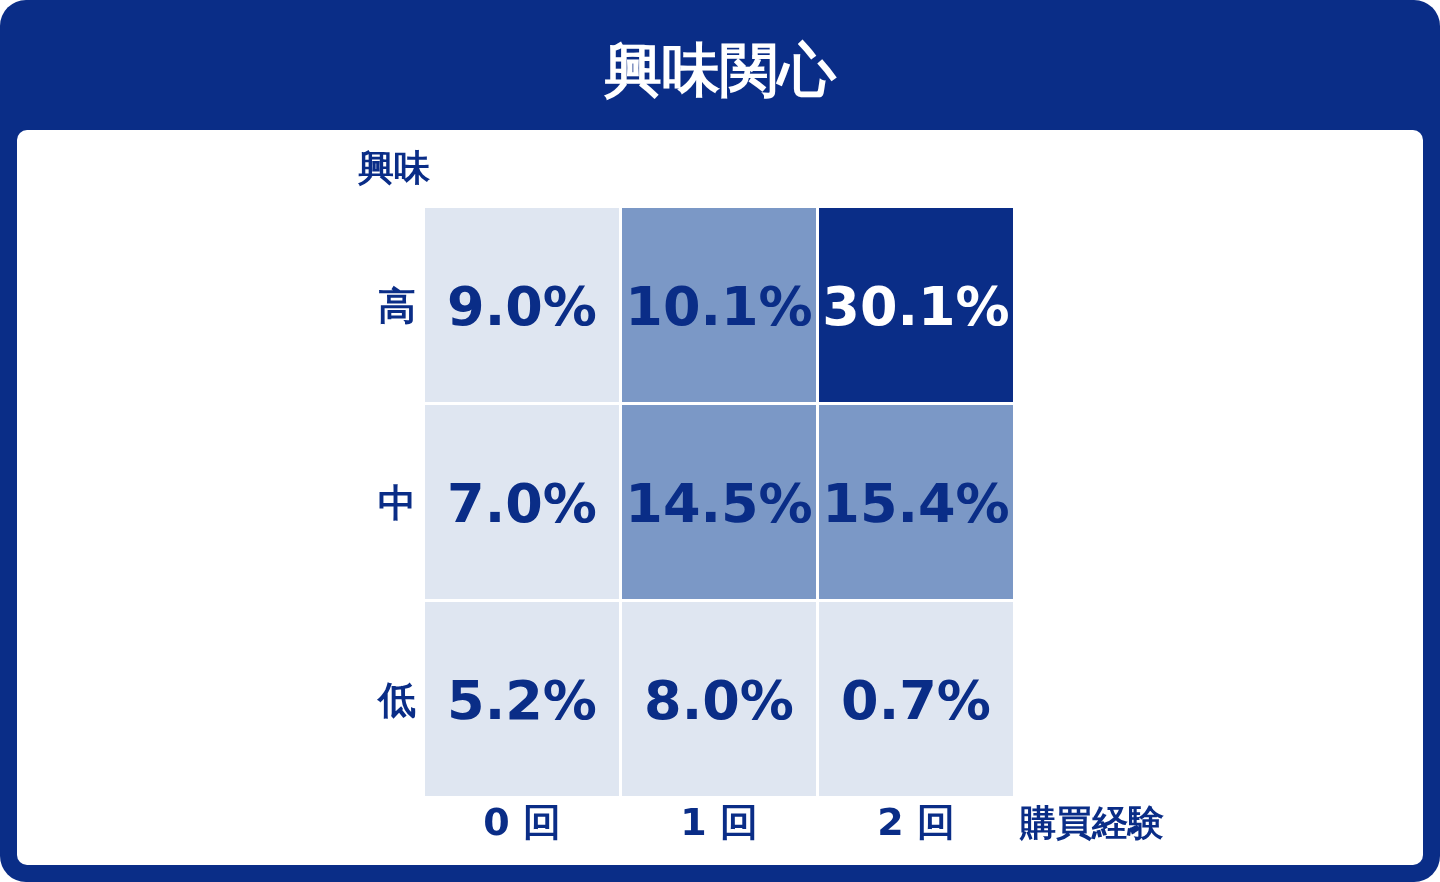 Image resolution: width=1440 pixels, height=882 pixels. What do you see at coordinates (719, 503) in the screenshot?
I see `data-label: 14.5%` at bounding box center [719, 503].